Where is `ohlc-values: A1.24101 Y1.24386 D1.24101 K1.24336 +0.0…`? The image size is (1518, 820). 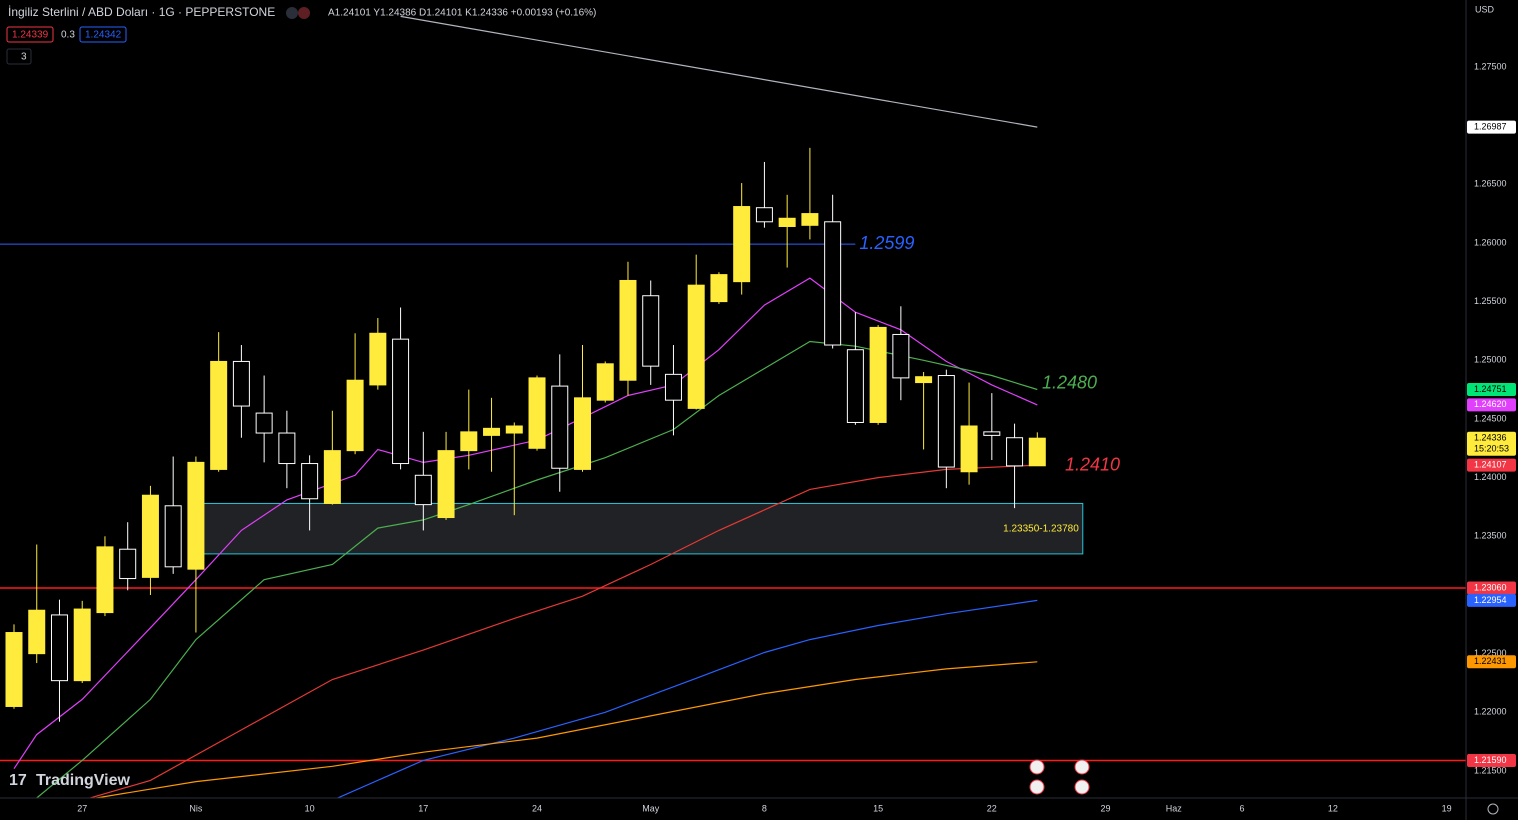
ohlc-values: A1.24101 Y1.24386 D1.24101 K1.24336 +0.0… is located at coordinates (462, 13).